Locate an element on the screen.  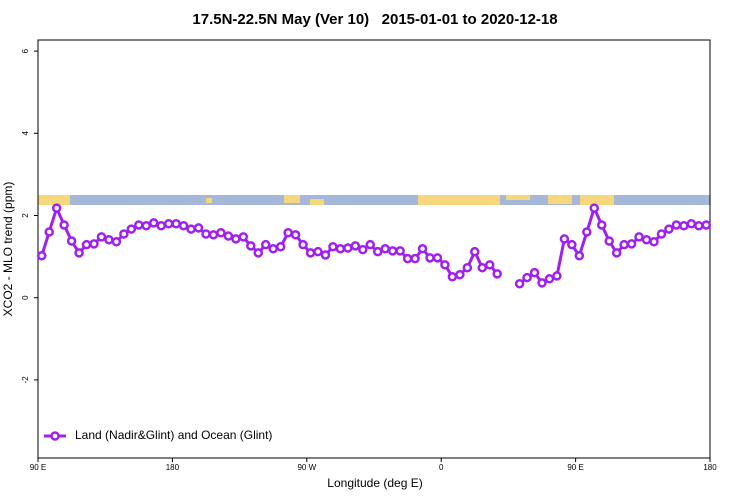
legend-label: Land (Nadir&Glint) and Ocean (Glint) is located at coordinates (173, 435).